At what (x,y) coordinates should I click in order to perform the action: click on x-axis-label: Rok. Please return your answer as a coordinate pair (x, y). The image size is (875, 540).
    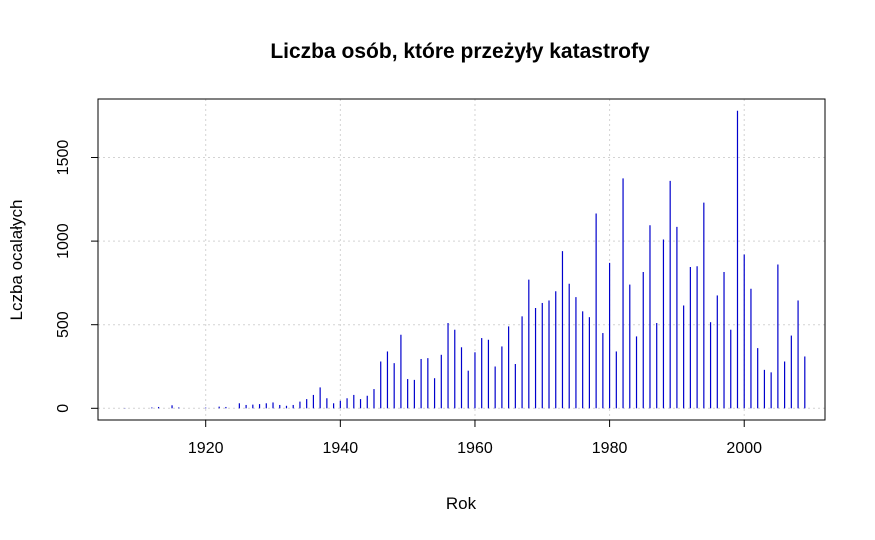
    Looking at the image, I should click on (461, 503).